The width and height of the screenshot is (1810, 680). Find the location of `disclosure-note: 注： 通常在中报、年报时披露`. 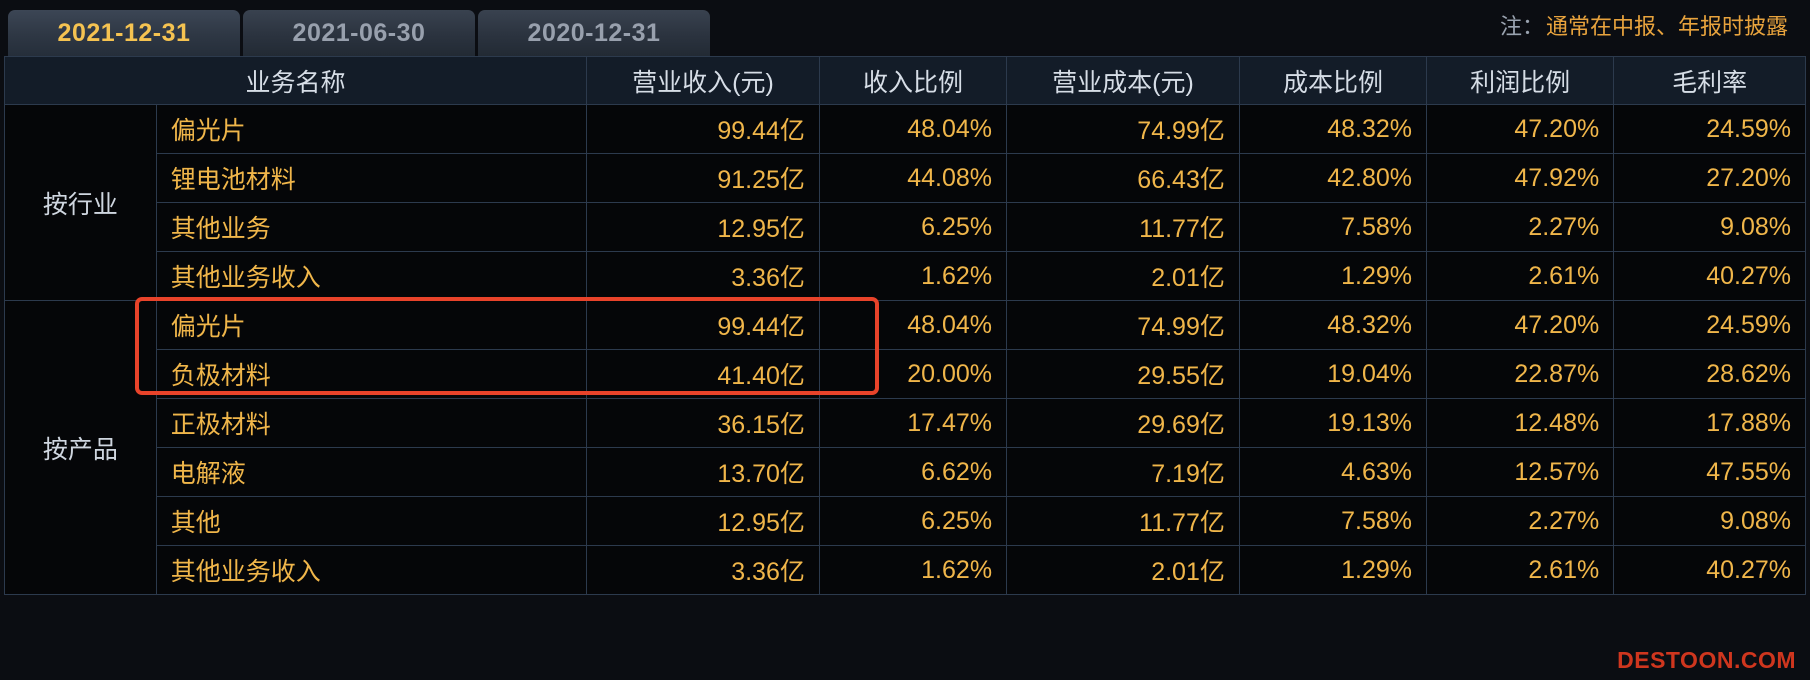

disclosure-note: 注： 通常在中报、年报时披露 is located at coordinates (1644, 25).